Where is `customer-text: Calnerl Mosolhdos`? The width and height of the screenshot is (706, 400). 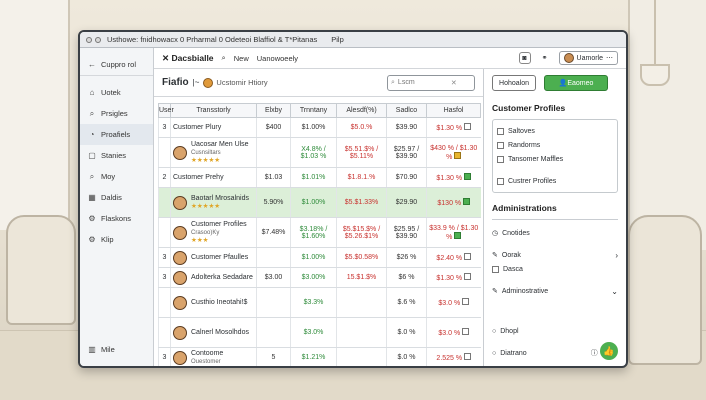 customer-text: Calnerl Mosolhdos is located at coordinates (220, 333).